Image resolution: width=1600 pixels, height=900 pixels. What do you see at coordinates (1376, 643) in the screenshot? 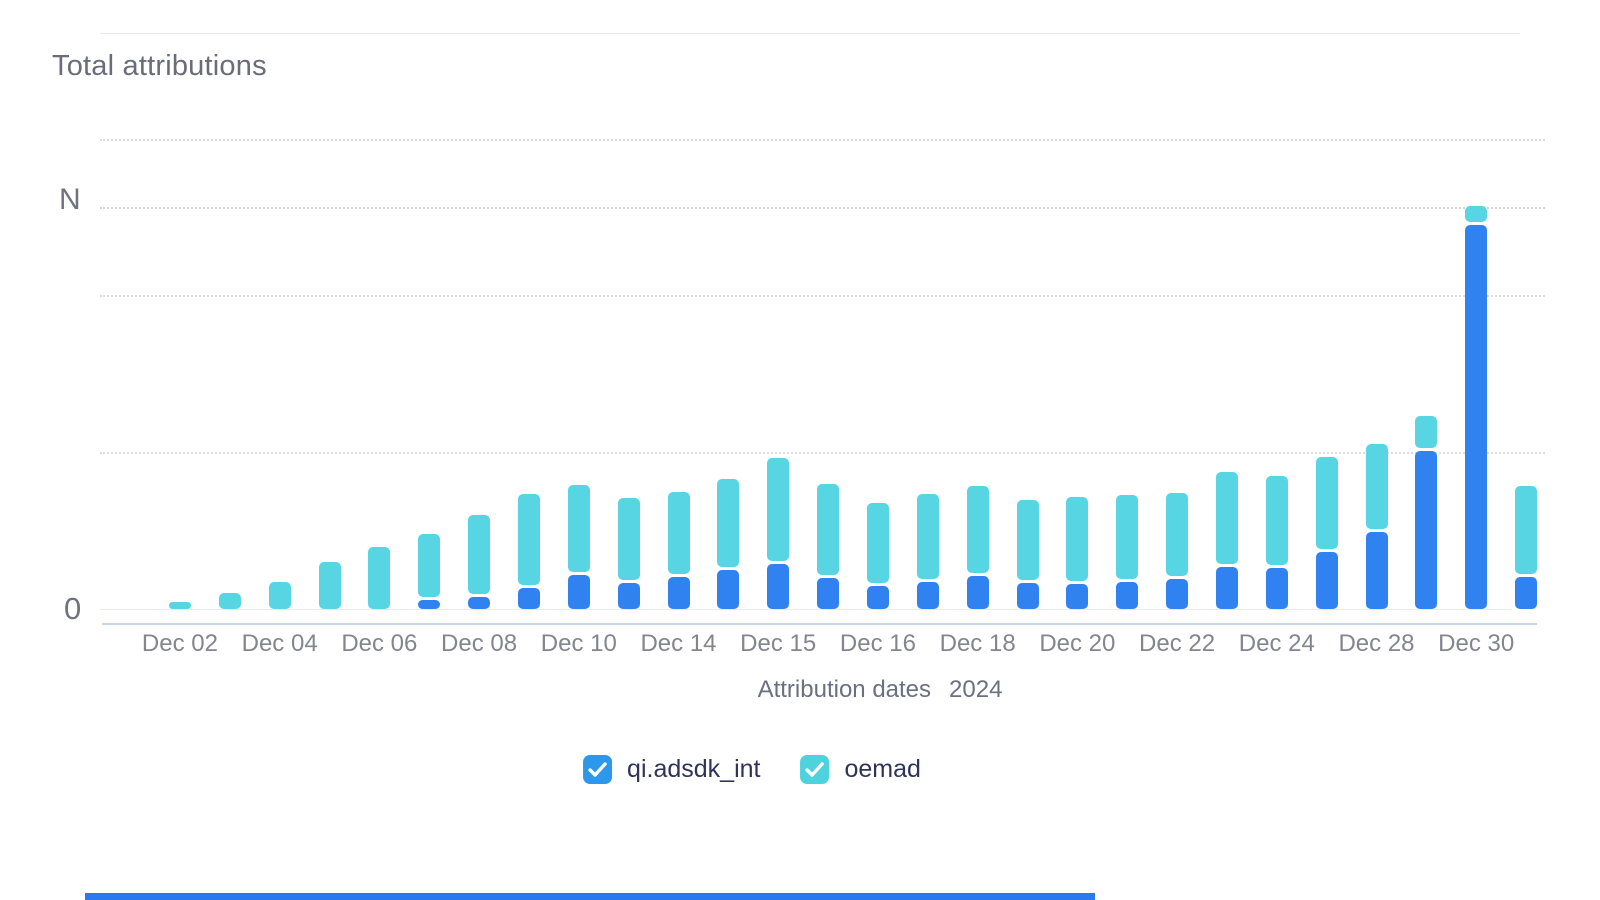
I see `x-tick-label: Dec 28` at bounding box center [1376, 643].